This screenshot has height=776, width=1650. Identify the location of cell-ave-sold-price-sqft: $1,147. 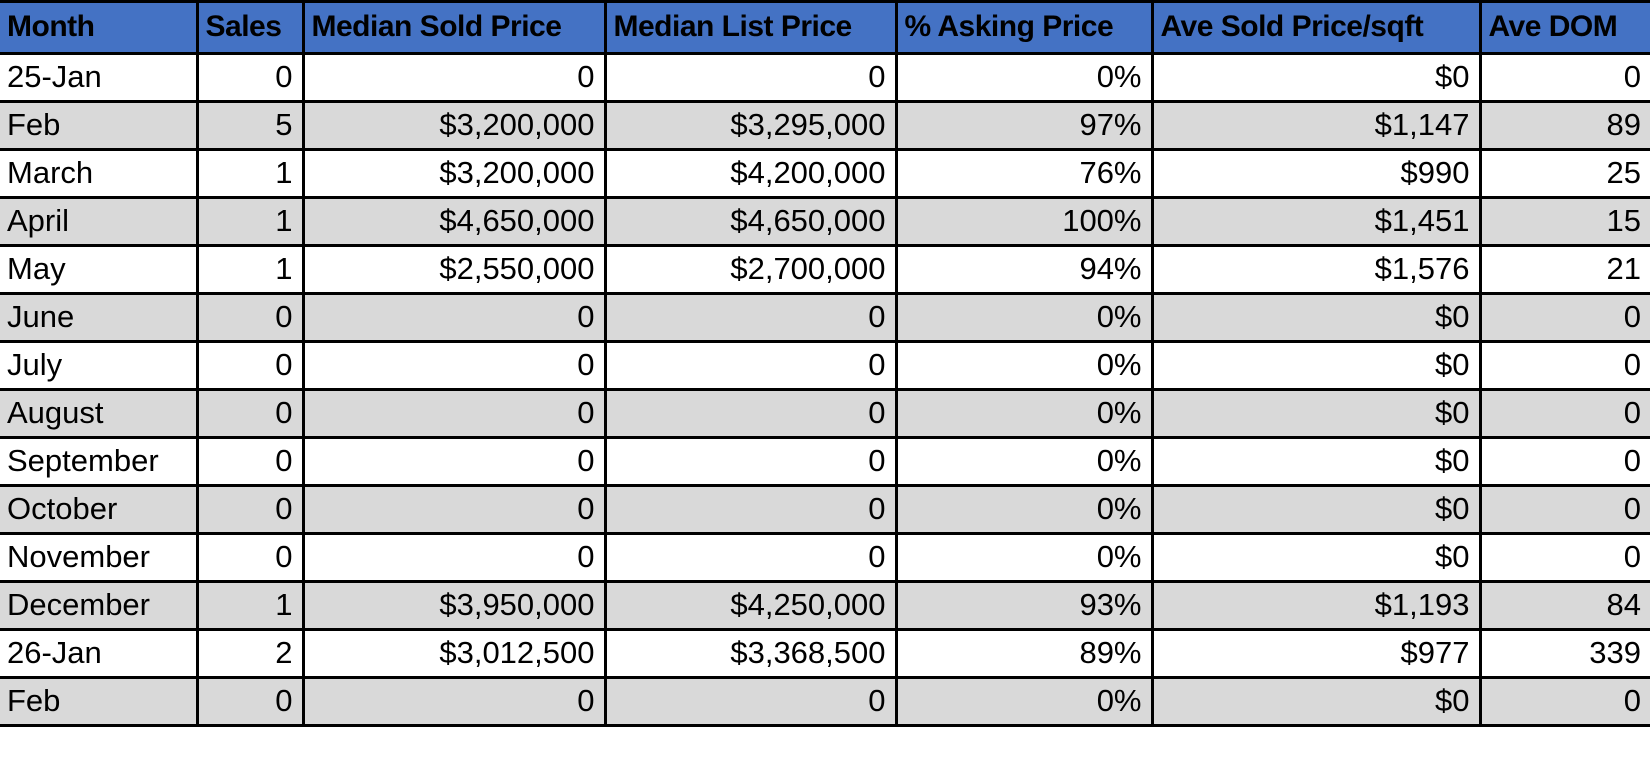
(1316, 125).